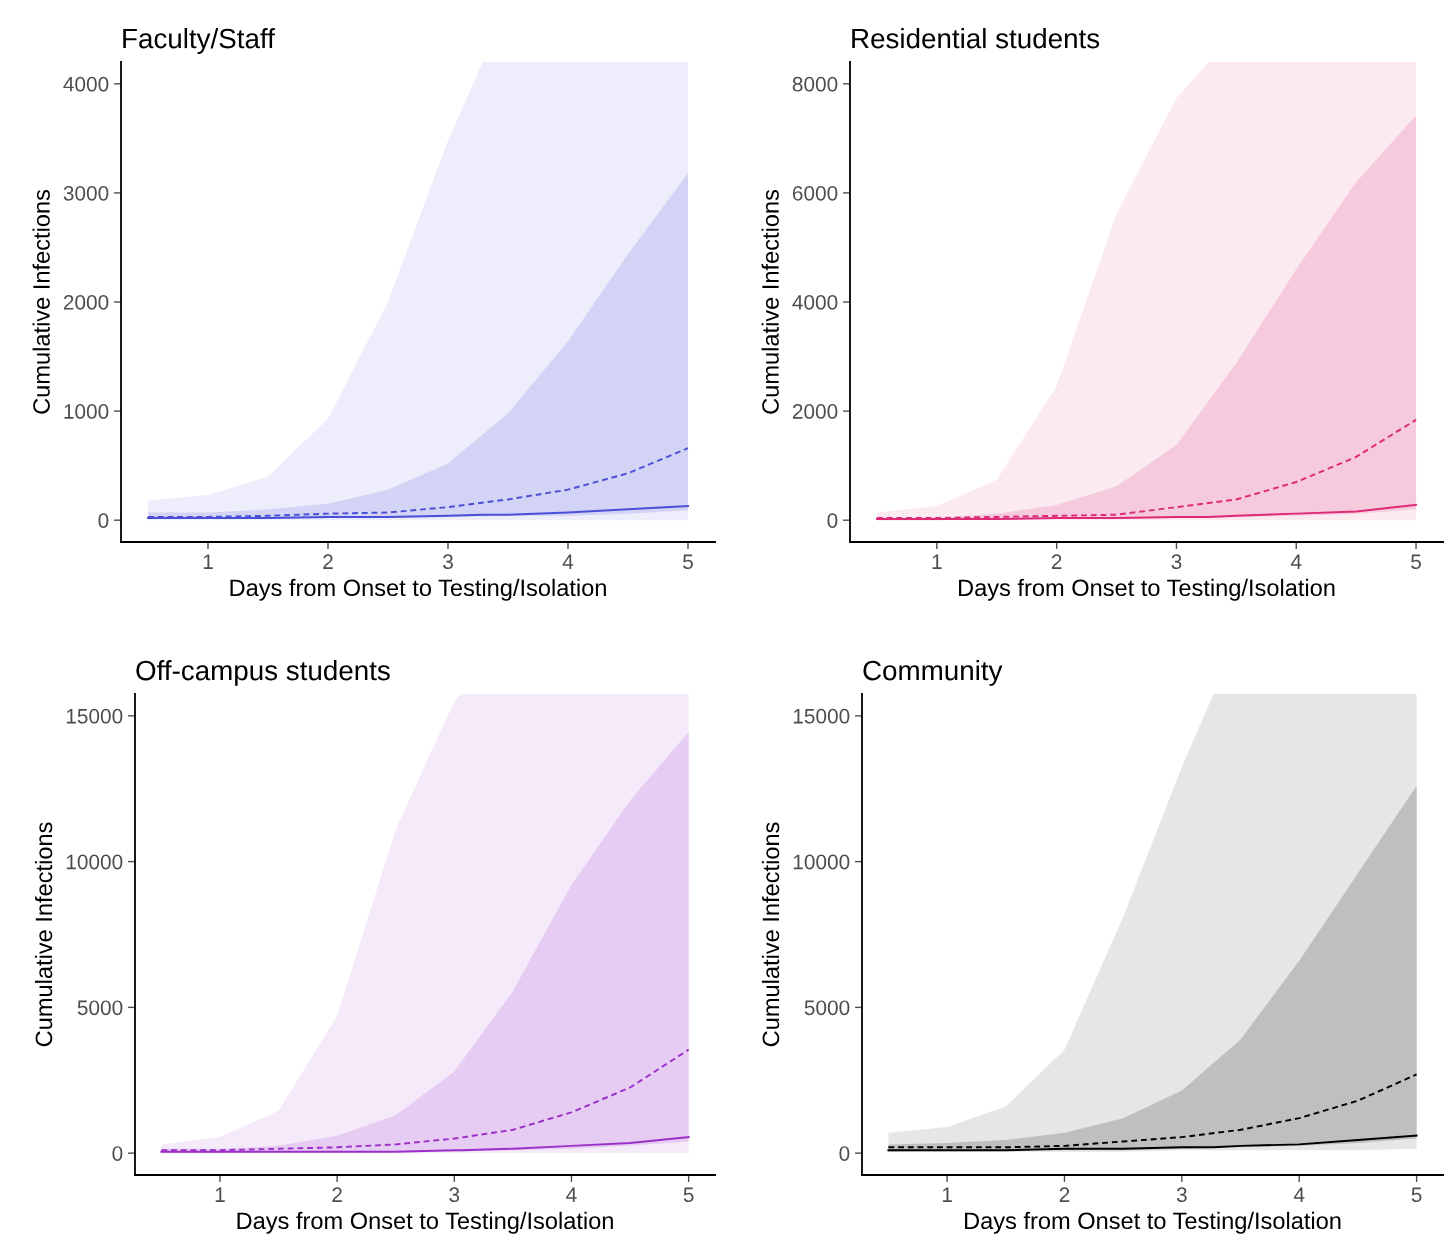 The height and width of the screenshot is (1246, 1455). Describe the element at coordinates (815, 84) in the screenshot. I see `y-tick-label: 8000` at that location.